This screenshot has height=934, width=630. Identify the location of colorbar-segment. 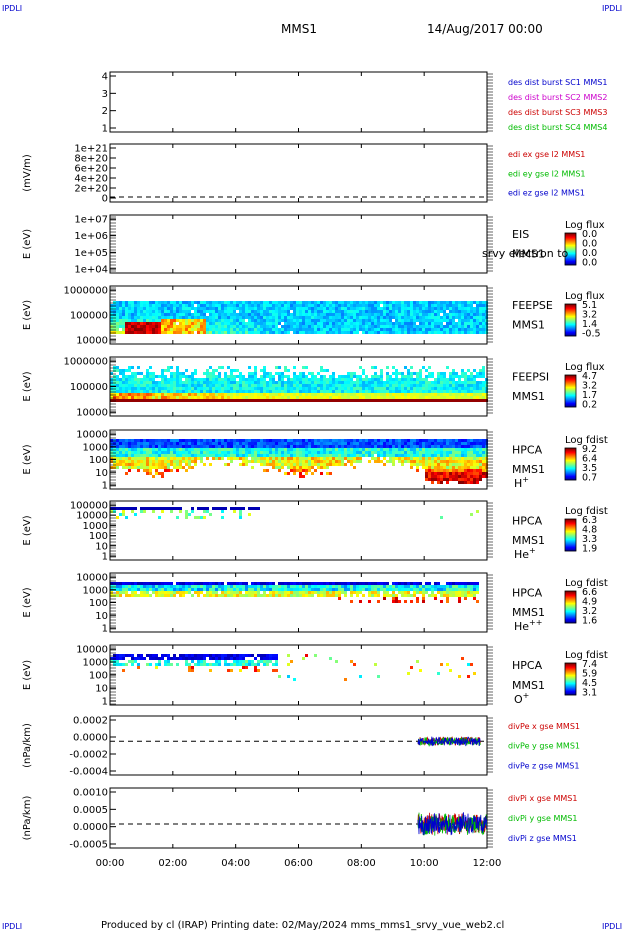
(570, 401).